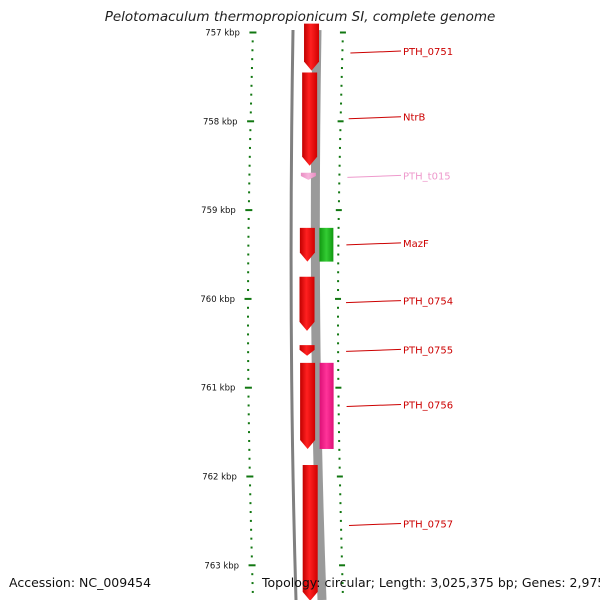  I want to click on ruler-tick-label: 759 kbp, so click(218, 211).